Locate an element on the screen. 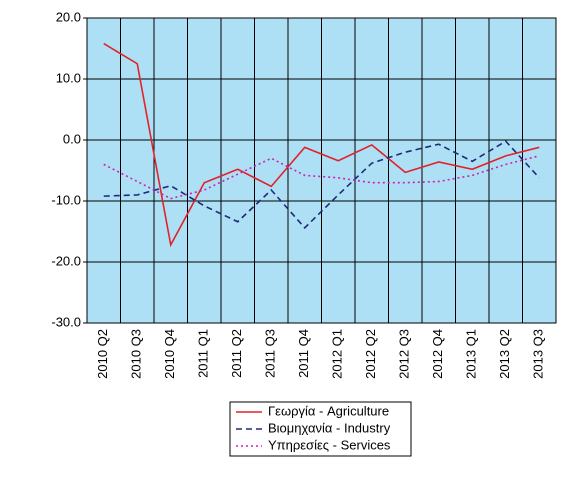 This screenshot has height=479, width=561. x-tick-label: 2013 Q2 is located at coordinates (504, 354).